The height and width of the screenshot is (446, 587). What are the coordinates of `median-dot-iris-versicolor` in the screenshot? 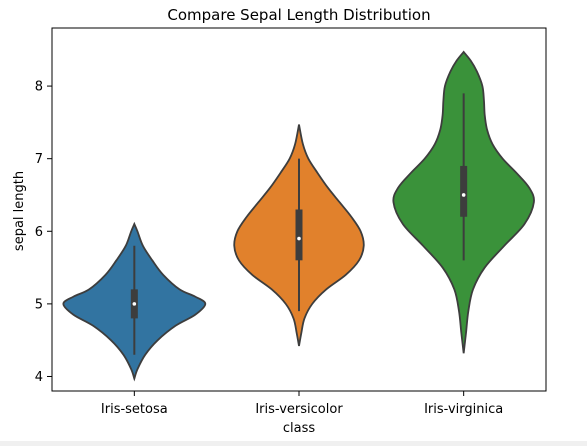 It's located at (299, 238).